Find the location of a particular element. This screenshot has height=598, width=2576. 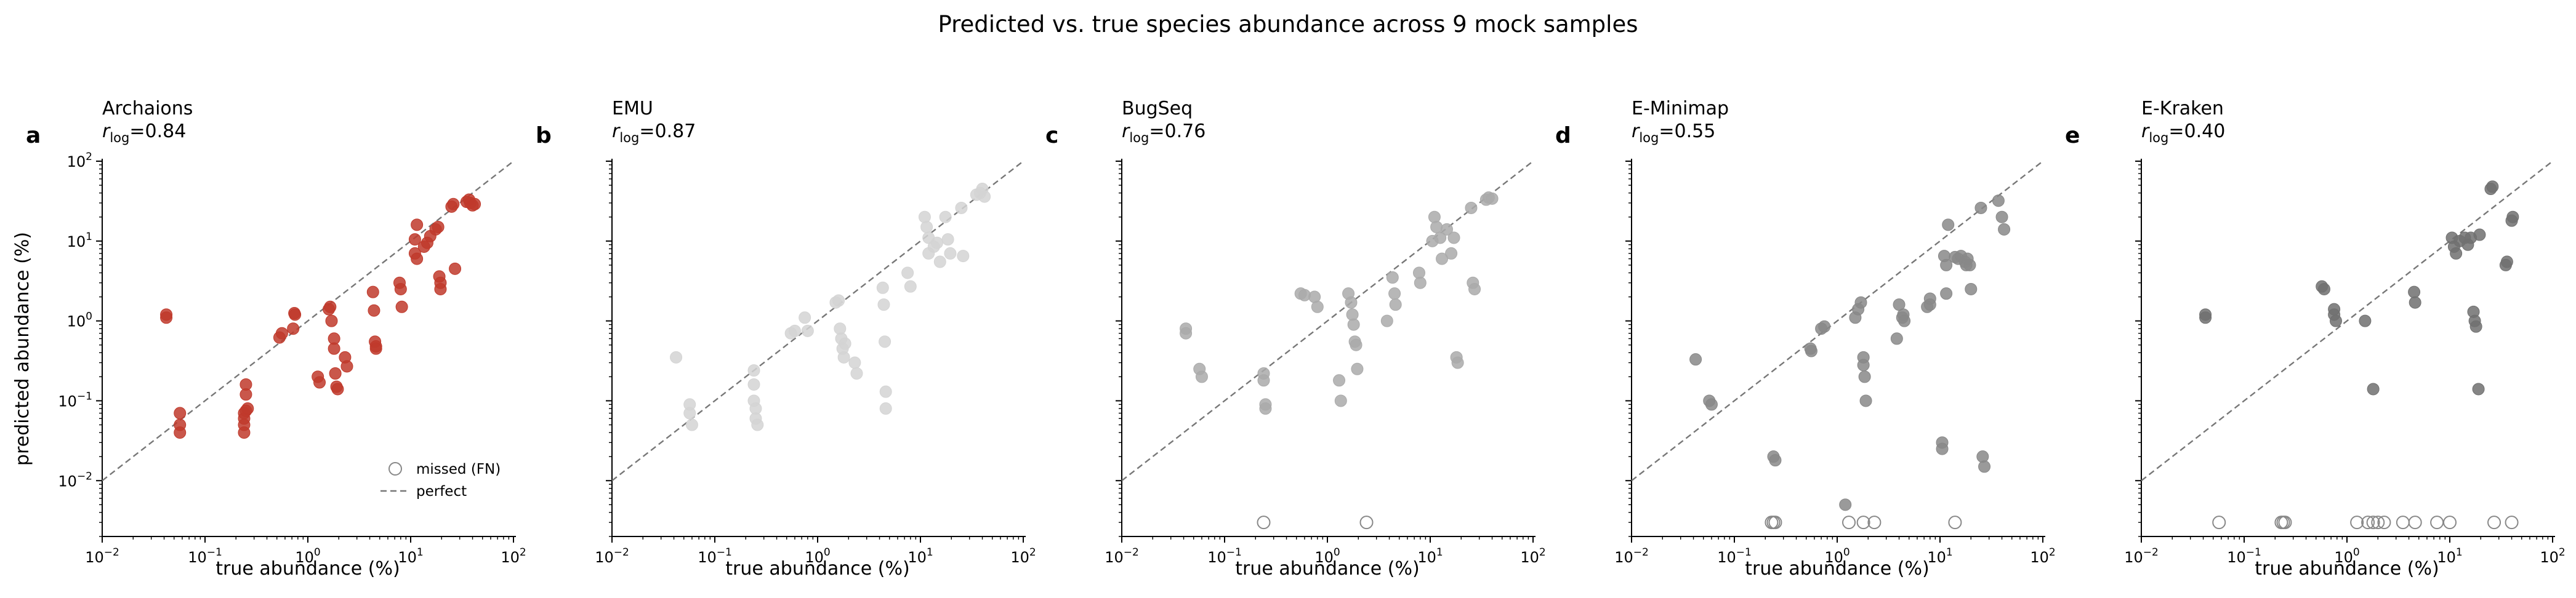

y-tick-label: 10¹ is located at coordinates (79, 241).